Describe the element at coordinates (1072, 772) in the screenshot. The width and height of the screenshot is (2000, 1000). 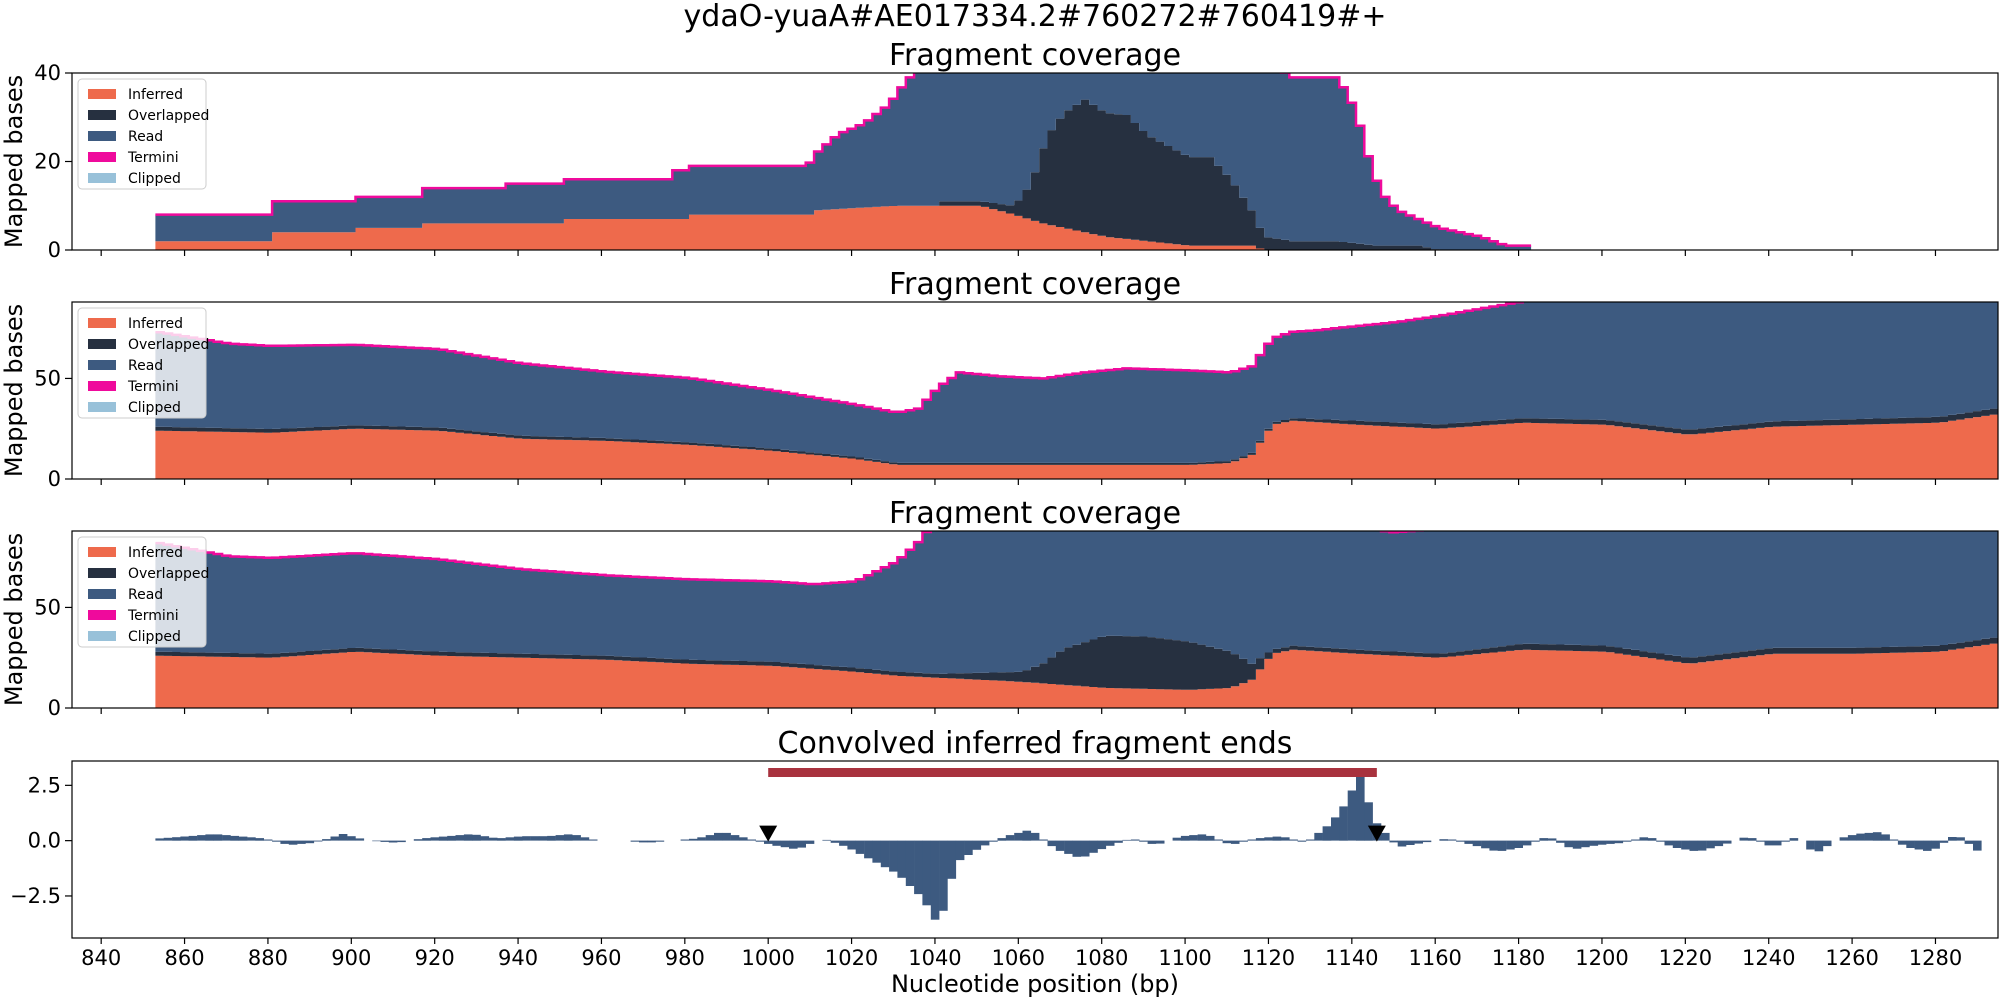
I see `region-bar` at that location.